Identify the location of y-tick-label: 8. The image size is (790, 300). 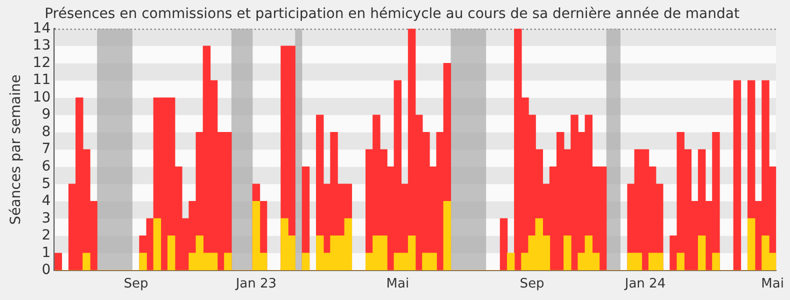
(46, 132).